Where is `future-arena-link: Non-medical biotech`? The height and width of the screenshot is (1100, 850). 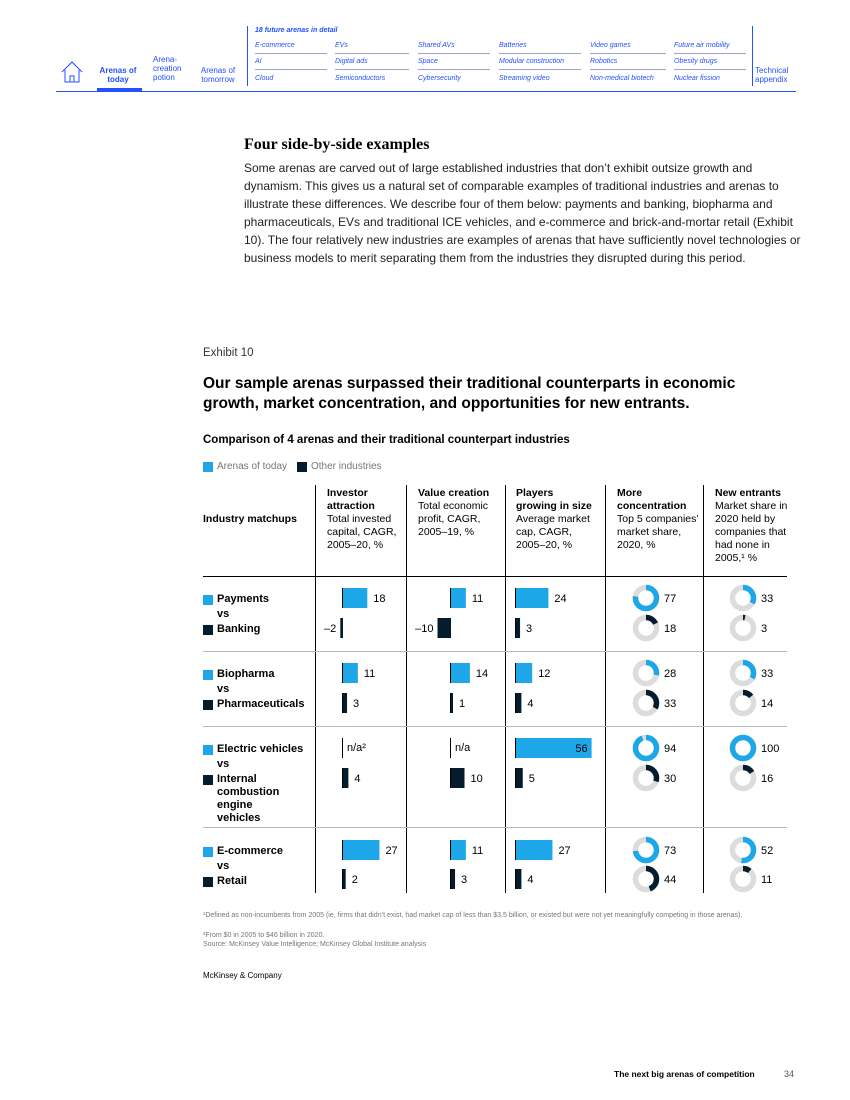 future-arena-link: Non-medical biotech is located at coordinates (622, 78).